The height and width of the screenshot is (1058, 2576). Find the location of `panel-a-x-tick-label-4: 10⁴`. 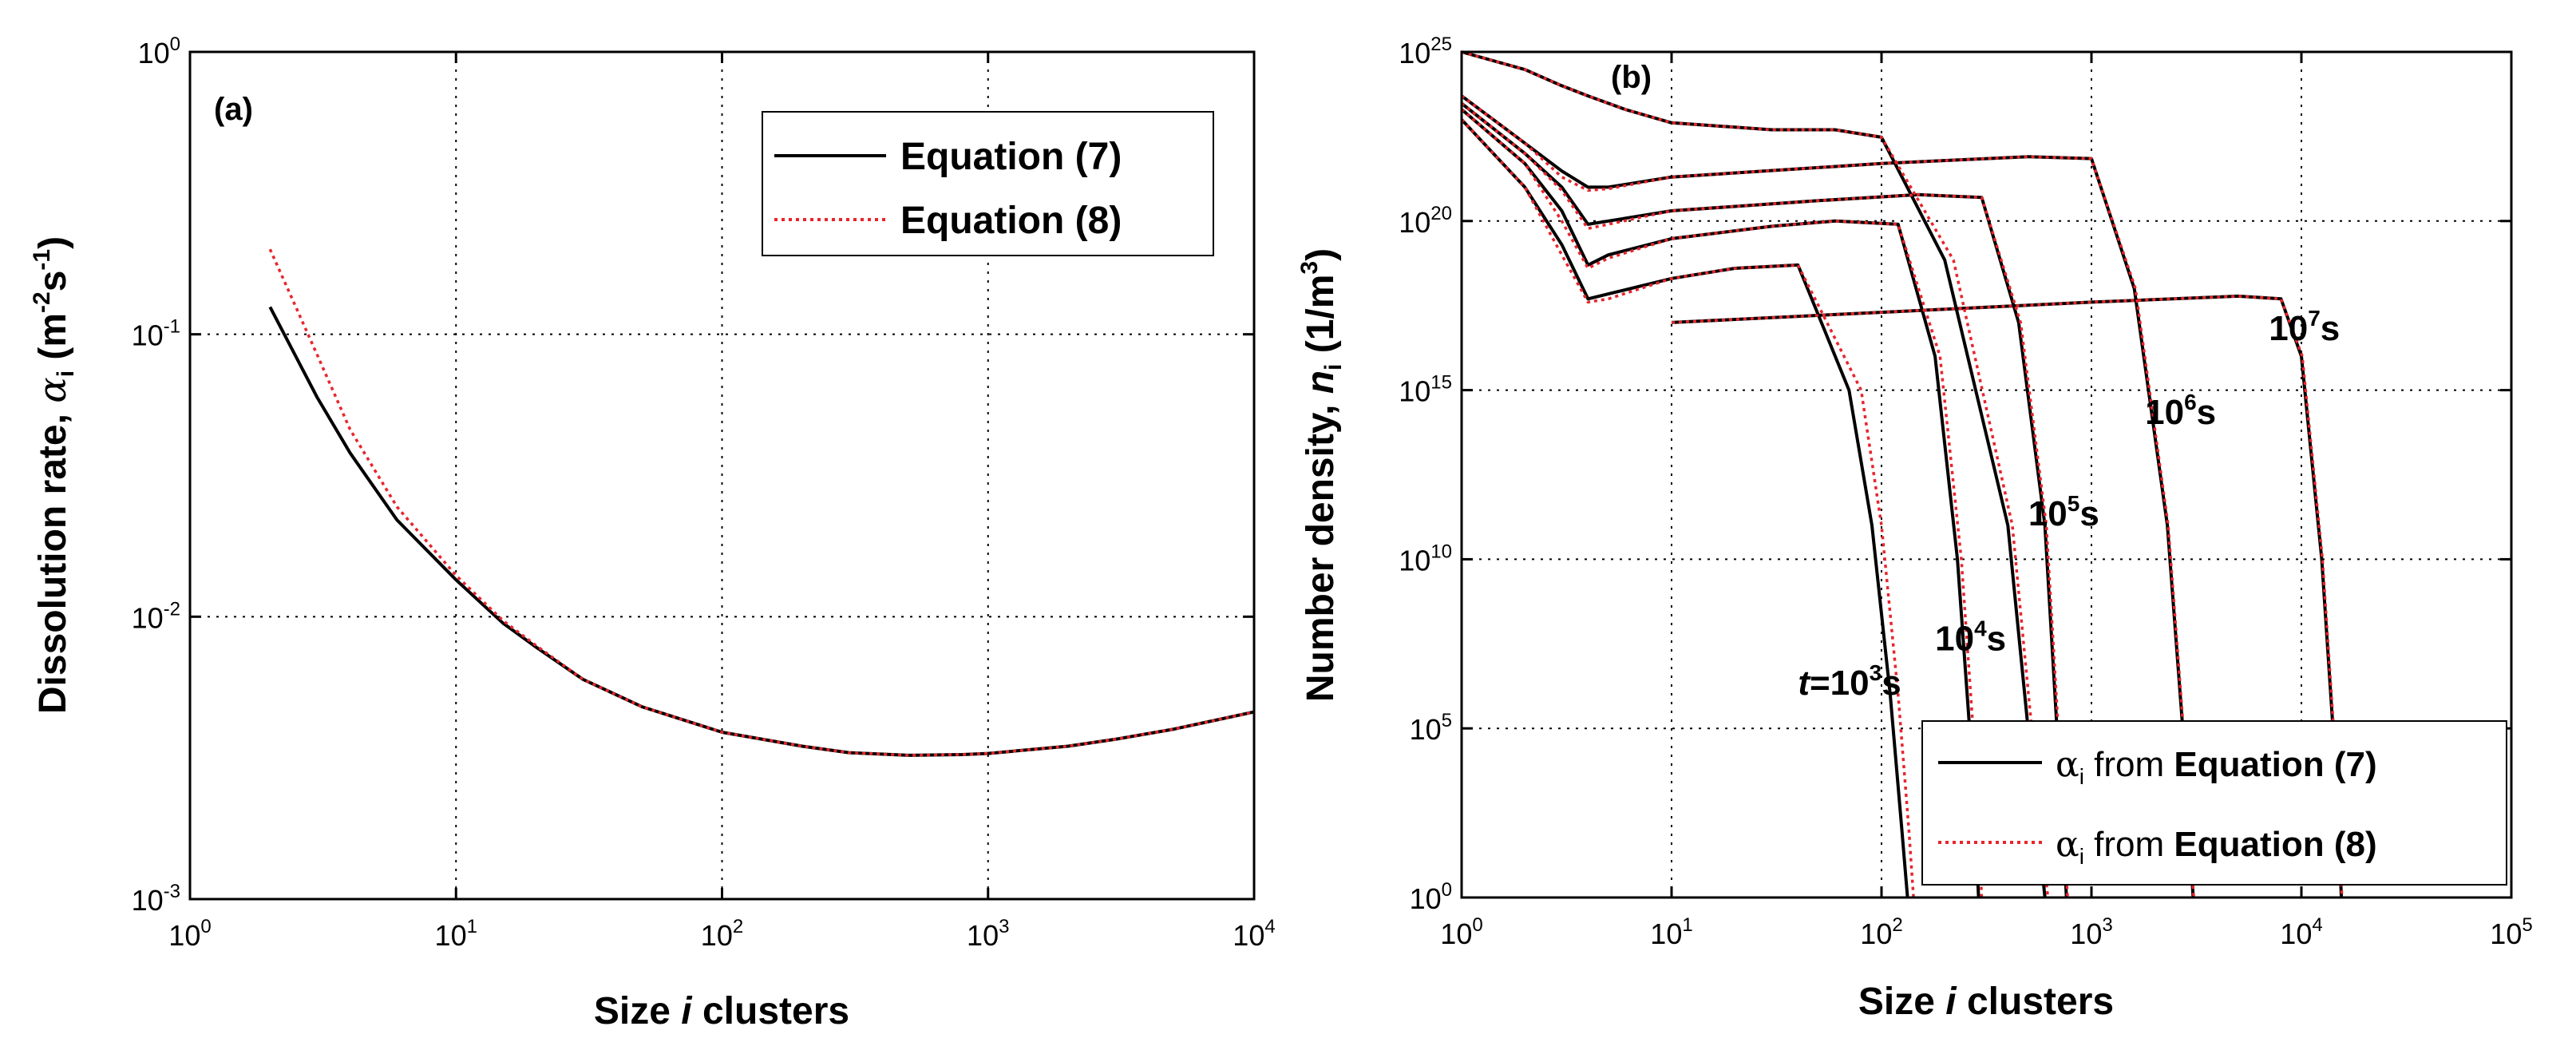

panel-a-x-tick-label-4: 10⁴ is located at coordinates (1254, 934).